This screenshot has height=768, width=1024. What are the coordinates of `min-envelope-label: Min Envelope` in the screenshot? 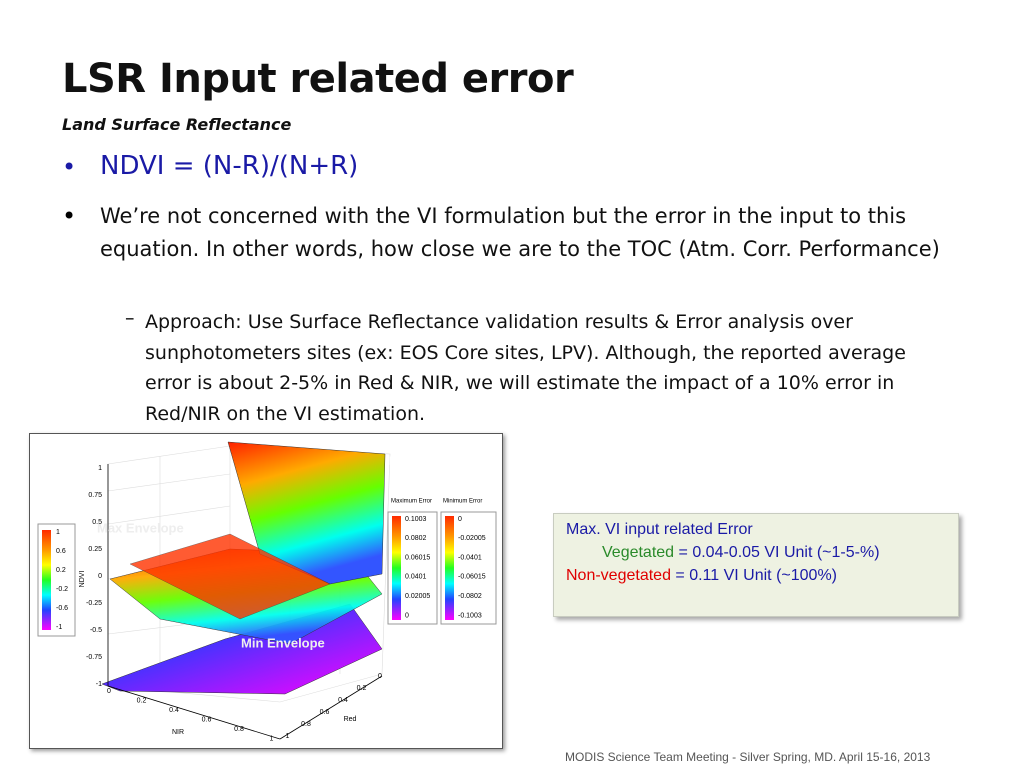 It's located at (283, 642).